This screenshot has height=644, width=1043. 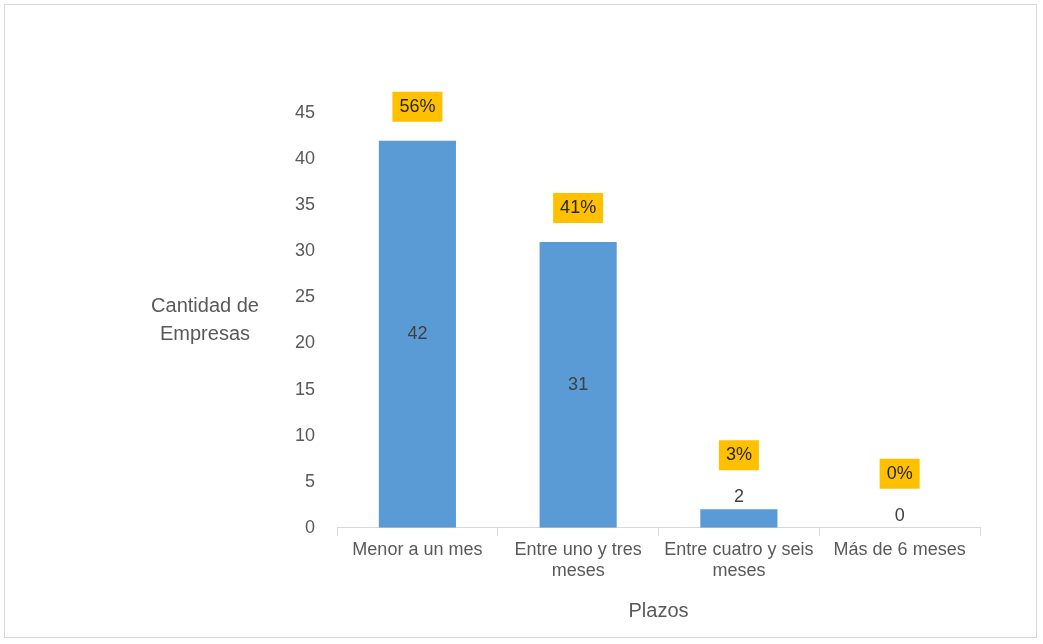 What do you see at coordinates (205, 318) in the screenshot?
I see `y-axis-title: Cantidad de Empresas` at bounding box center [205, 318].